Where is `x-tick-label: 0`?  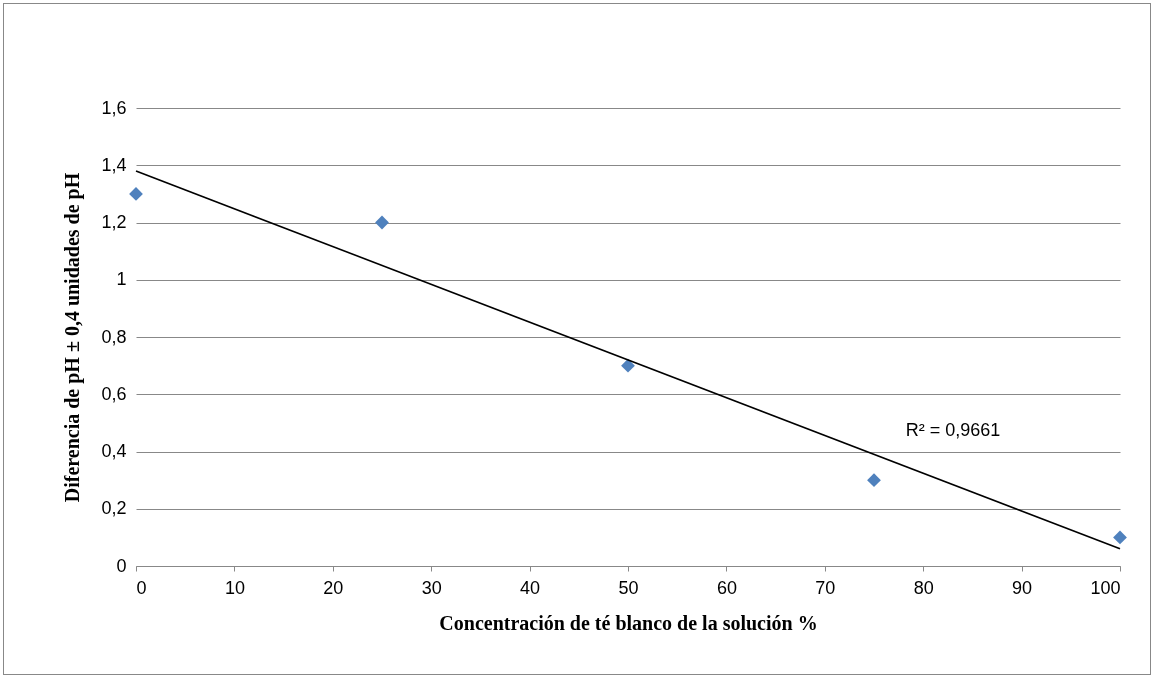
x-tick-label: 0 is located at coordinates (141, 587).